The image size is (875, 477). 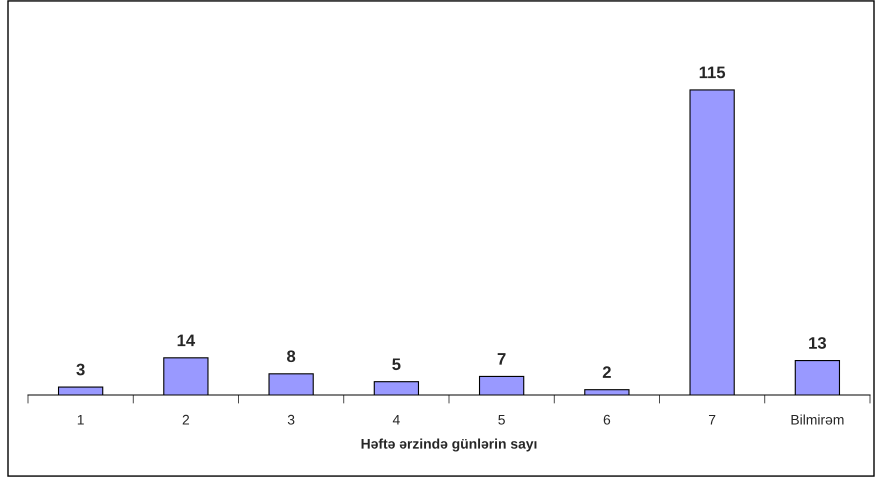 What do you see at coordinates (449, 445) in the screenshot?
I see `x-axis-title: Həftə ərzində günlərin sayı` at bounding box center [449, 445].